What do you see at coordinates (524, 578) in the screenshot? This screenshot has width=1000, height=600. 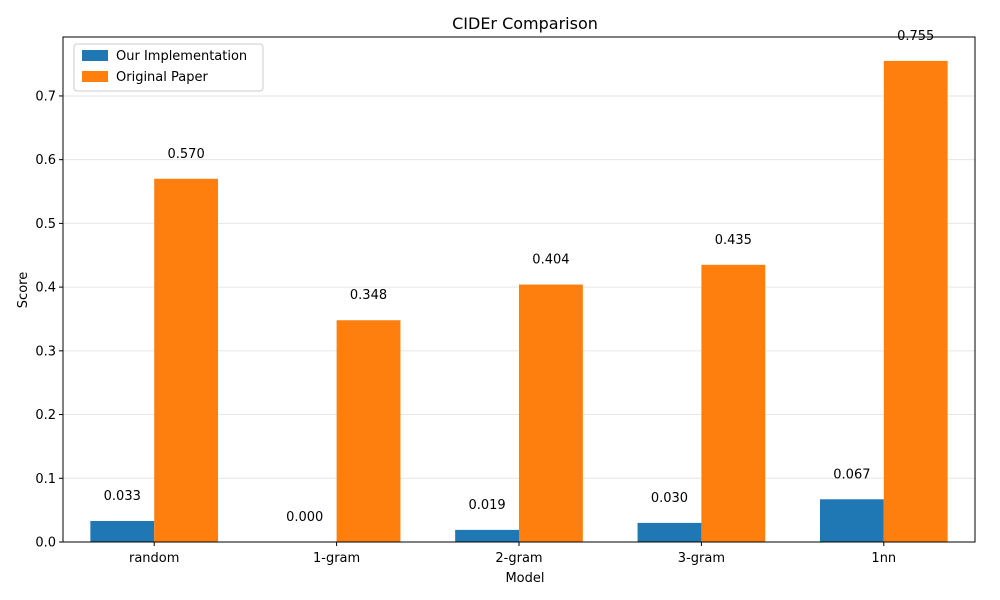 I see `x-axis-label: Model` at bounding box center [524, 578].